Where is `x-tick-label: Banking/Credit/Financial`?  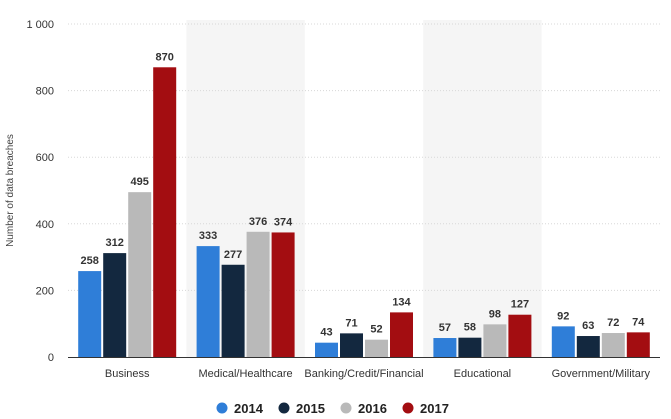 x-tick-label: Banking/Credit/Financial is located at coordinates (363, 374).